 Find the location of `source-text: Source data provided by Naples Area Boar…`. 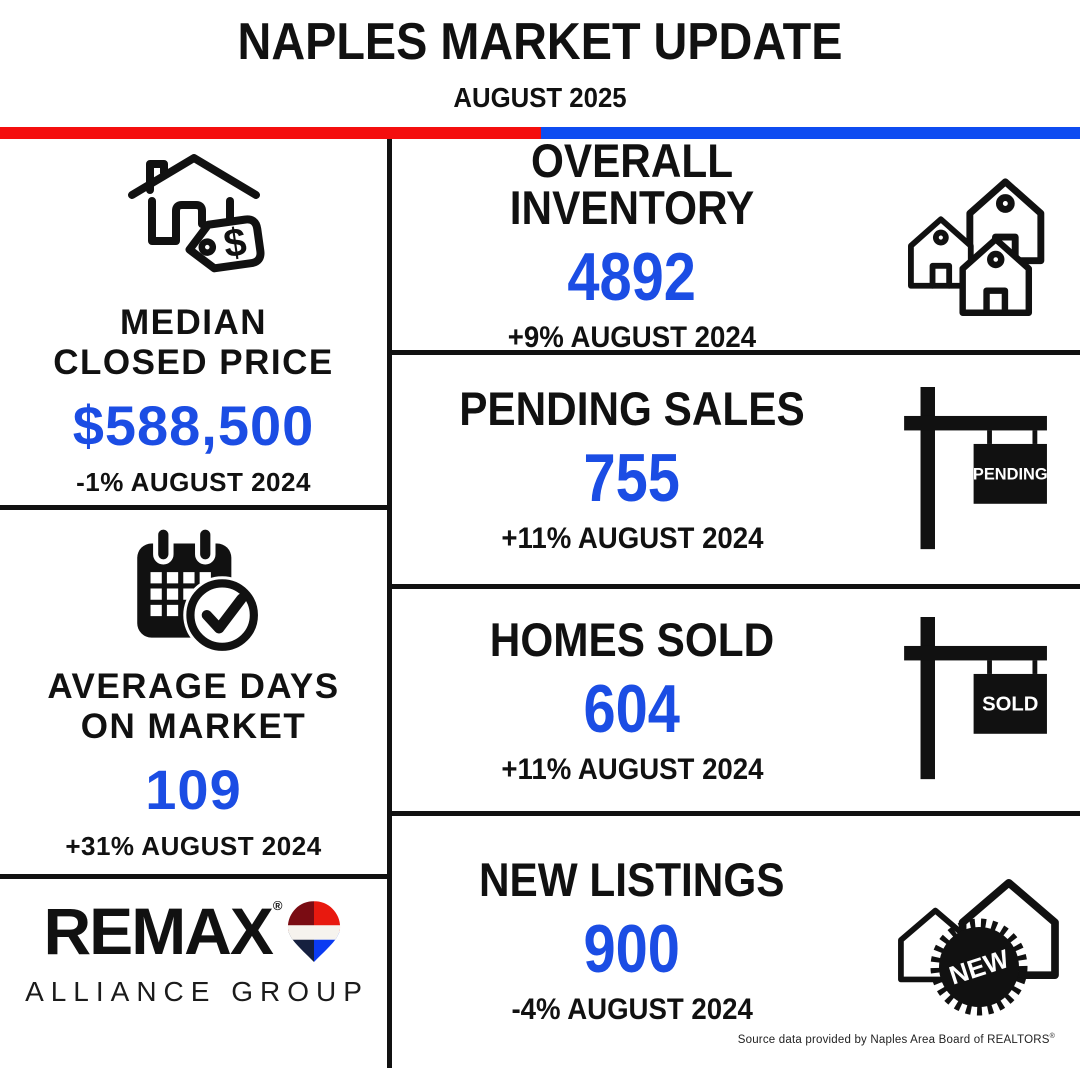

source-text: Source data provided by Naples Area Boar… is located at coordinates (893, 1040).